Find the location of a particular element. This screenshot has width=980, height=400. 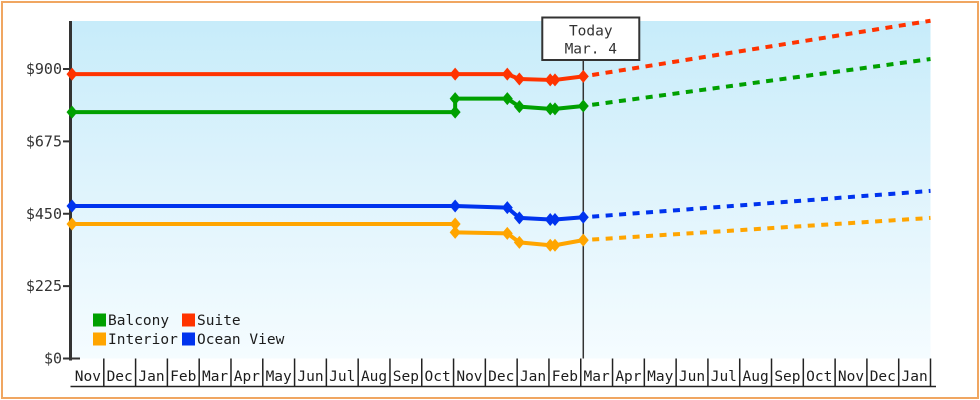

y-axis-label: $675 is located at coordinates (44, 141).